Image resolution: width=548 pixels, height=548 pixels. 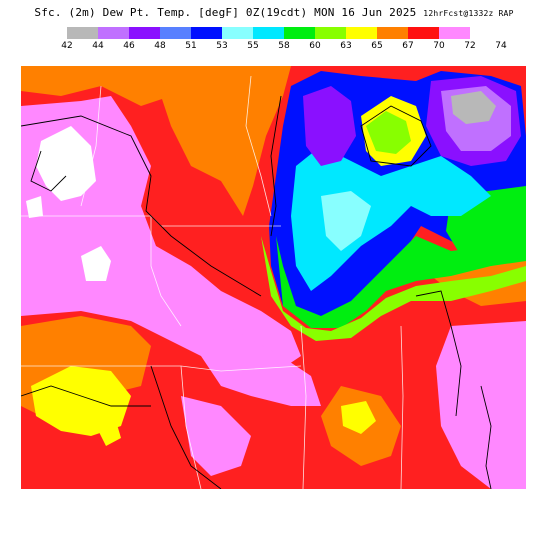 What do you see at coordinates (96, 263) in the screenshot?
I see `region-white-w` at bounding box center [96, 263].